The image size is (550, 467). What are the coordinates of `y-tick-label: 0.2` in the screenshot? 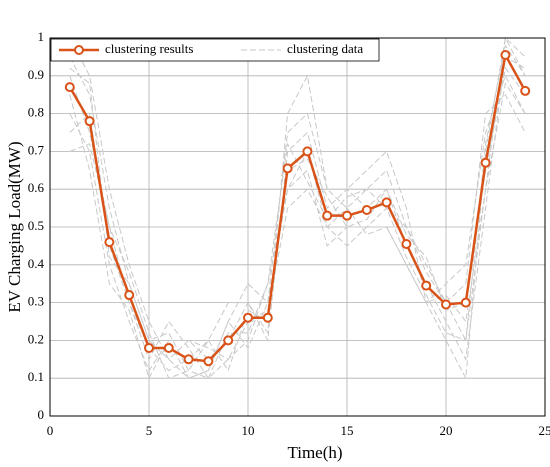 It's located at (36, 338).